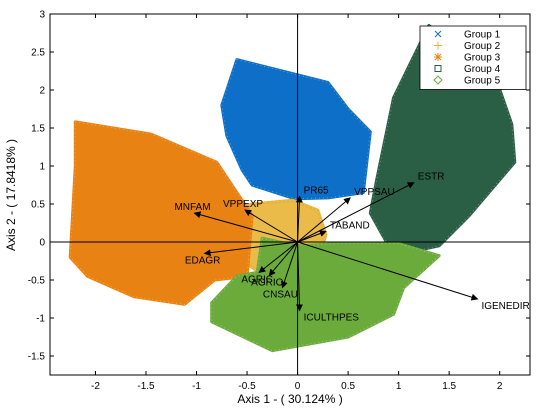 The height and width of the screenshot is (414, 550). I want to click on x-tick-label: -1.5, so click(146, 386).